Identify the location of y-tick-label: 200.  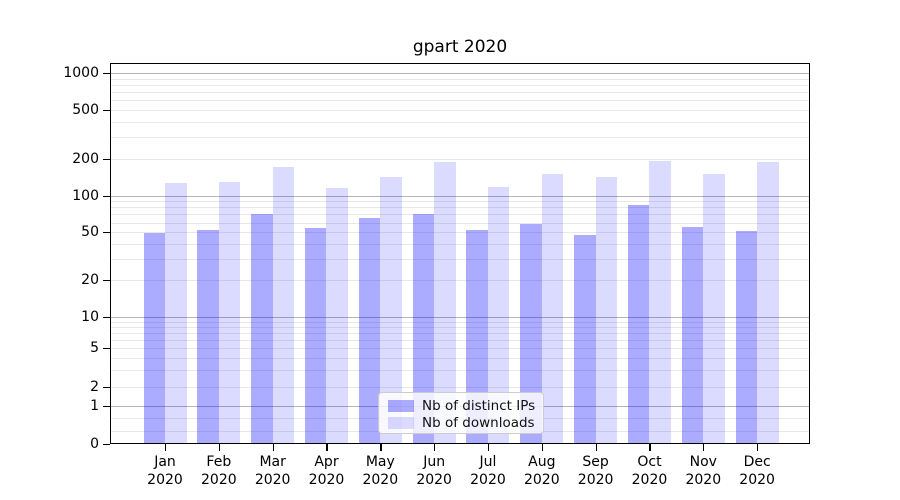
(85, 158).